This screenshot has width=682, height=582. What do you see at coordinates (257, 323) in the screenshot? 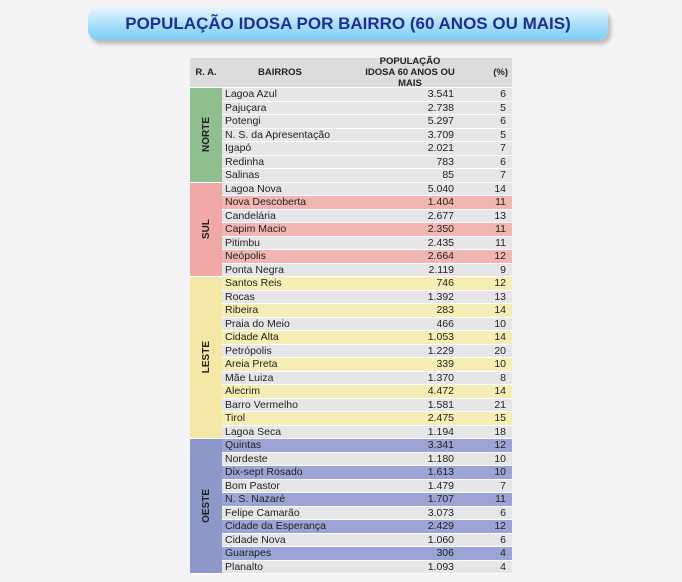
I see `cell: Praia do Meio` at bounding box center [257, 323].